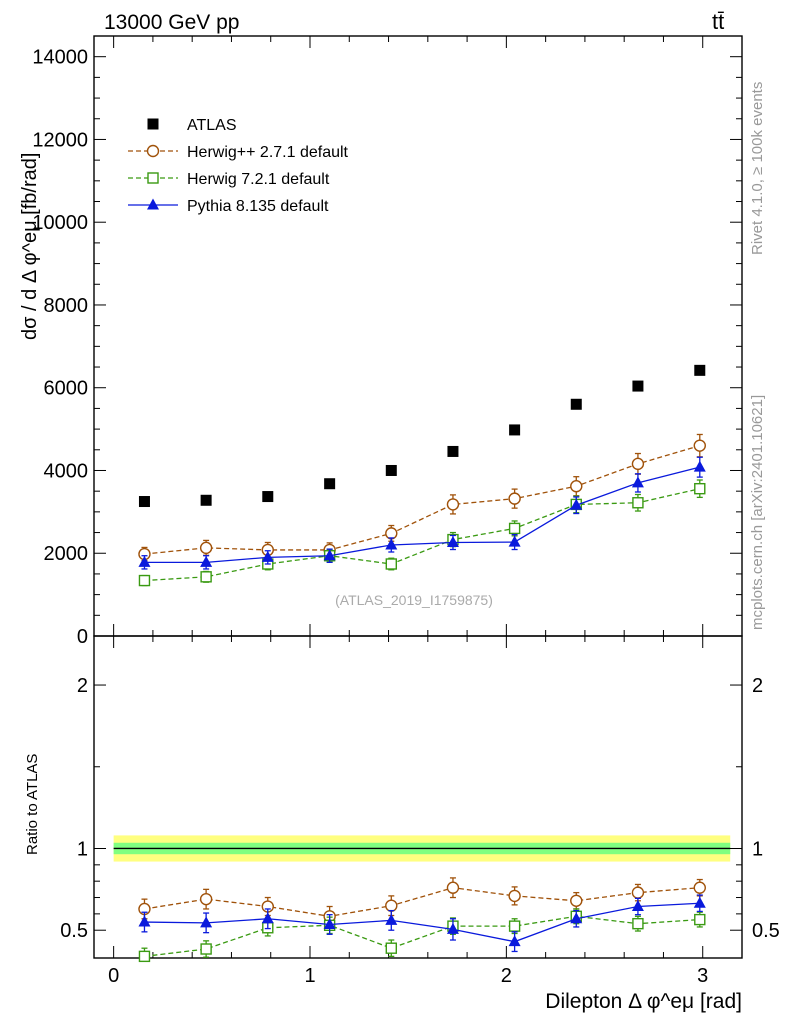 The height and width of the screenshot is (1024, 786). Describe the element at coordinates (171, 22) in the screenshot. I see `energy-label: 13000 GeV pp` at that location.